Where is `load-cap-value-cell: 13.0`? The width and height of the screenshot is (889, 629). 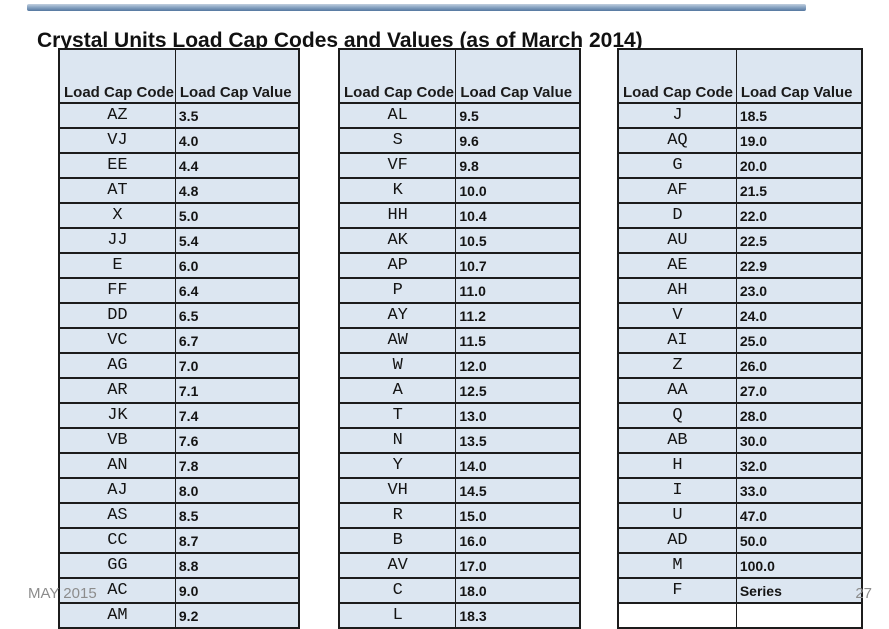 load-cap-value-cell: 13.0 is located at coordinates (518, 415).